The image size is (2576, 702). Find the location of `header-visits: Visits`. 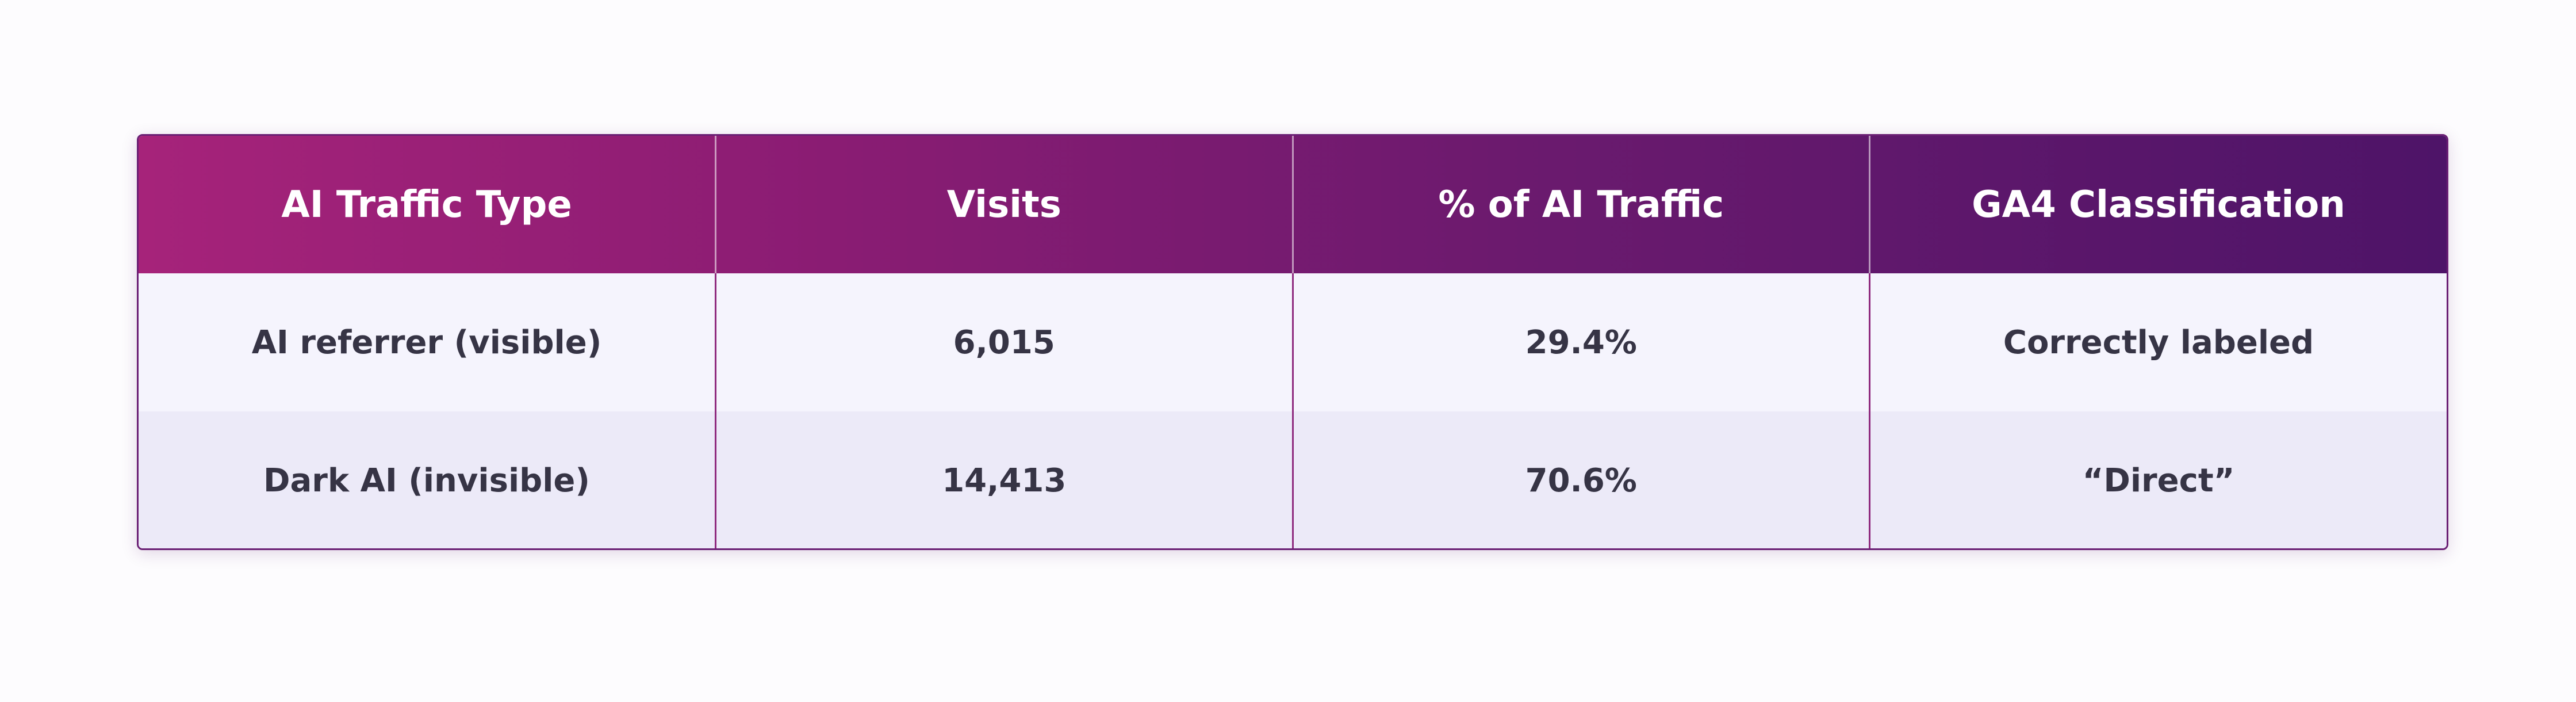

header-visits: Visits is located at coordinates (1004, 204).